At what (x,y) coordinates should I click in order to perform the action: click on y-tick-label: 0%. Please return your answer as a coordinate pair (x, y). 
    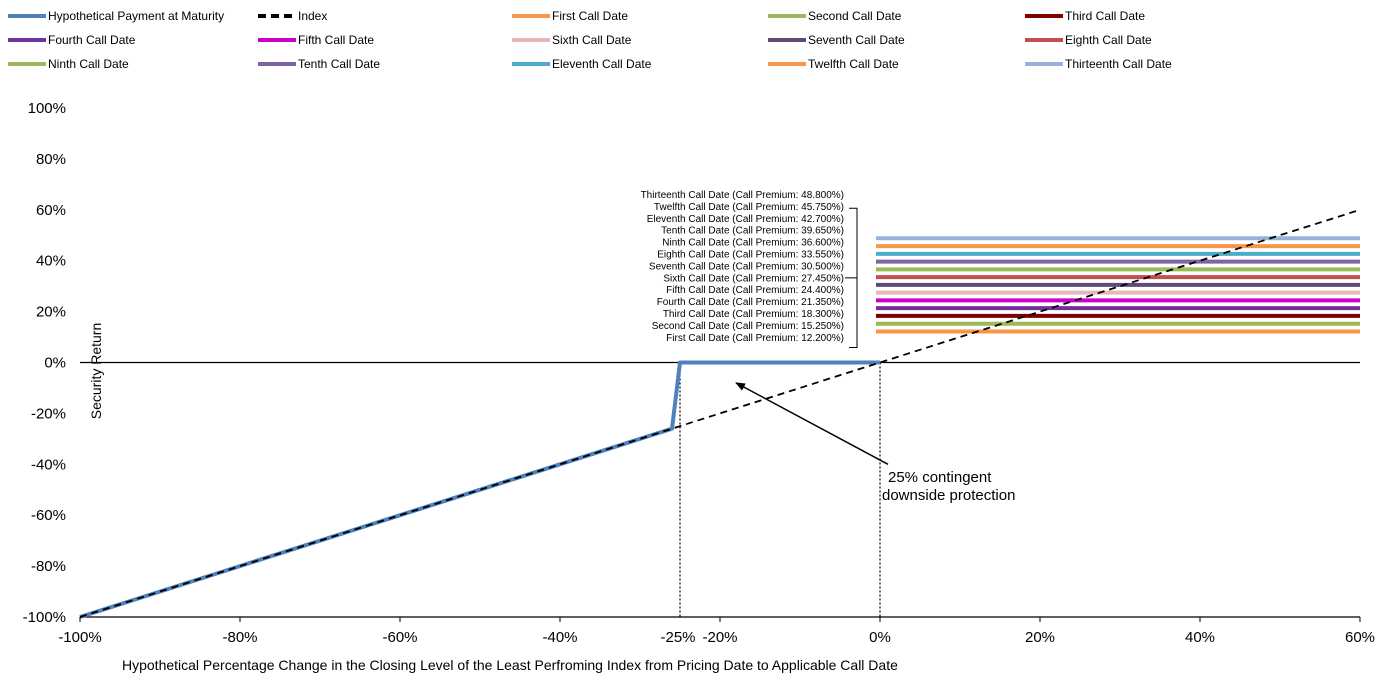
    Looking at the image, I should click on (55, 363).